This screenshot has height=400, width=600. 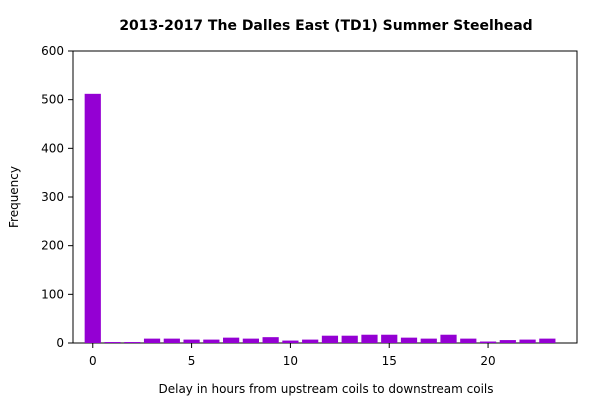 I want to click on y-axis: 0 100 200 300 400 500 600, so click(x=57, y=197).